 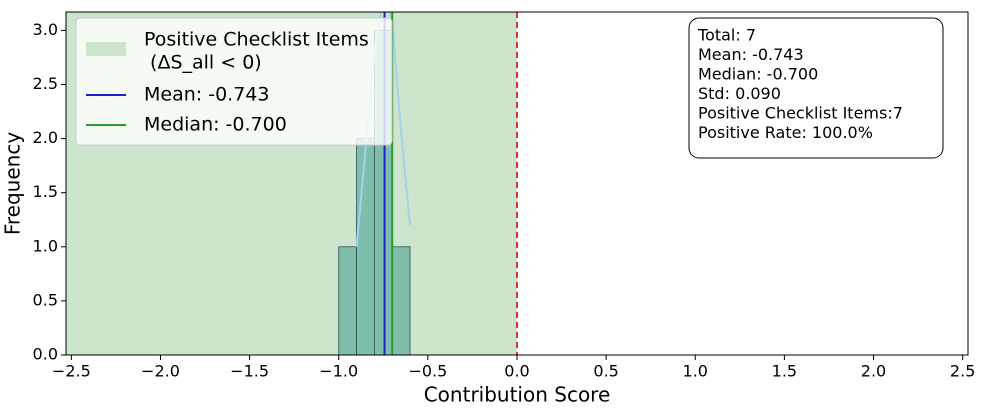 I want to click on x-tick-label: −1.0, so click(x=338, y=371).